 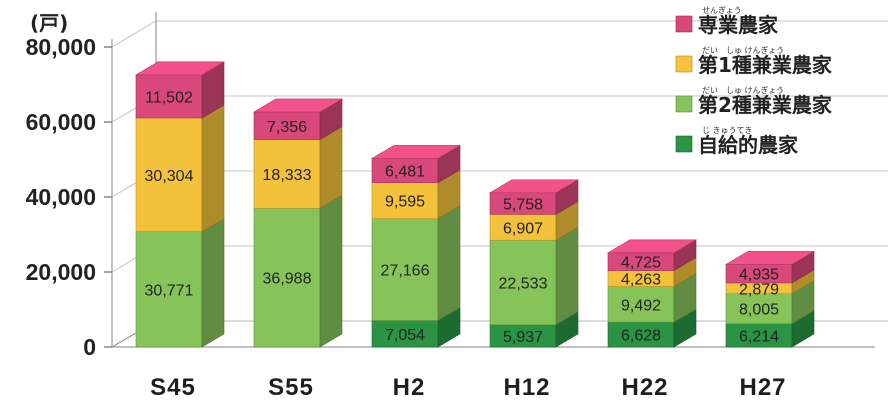 What do you see at coordinates (61, 122) in the screenshot?
I see `y-tick-label: 60,000` at bounding box center [61, 122].